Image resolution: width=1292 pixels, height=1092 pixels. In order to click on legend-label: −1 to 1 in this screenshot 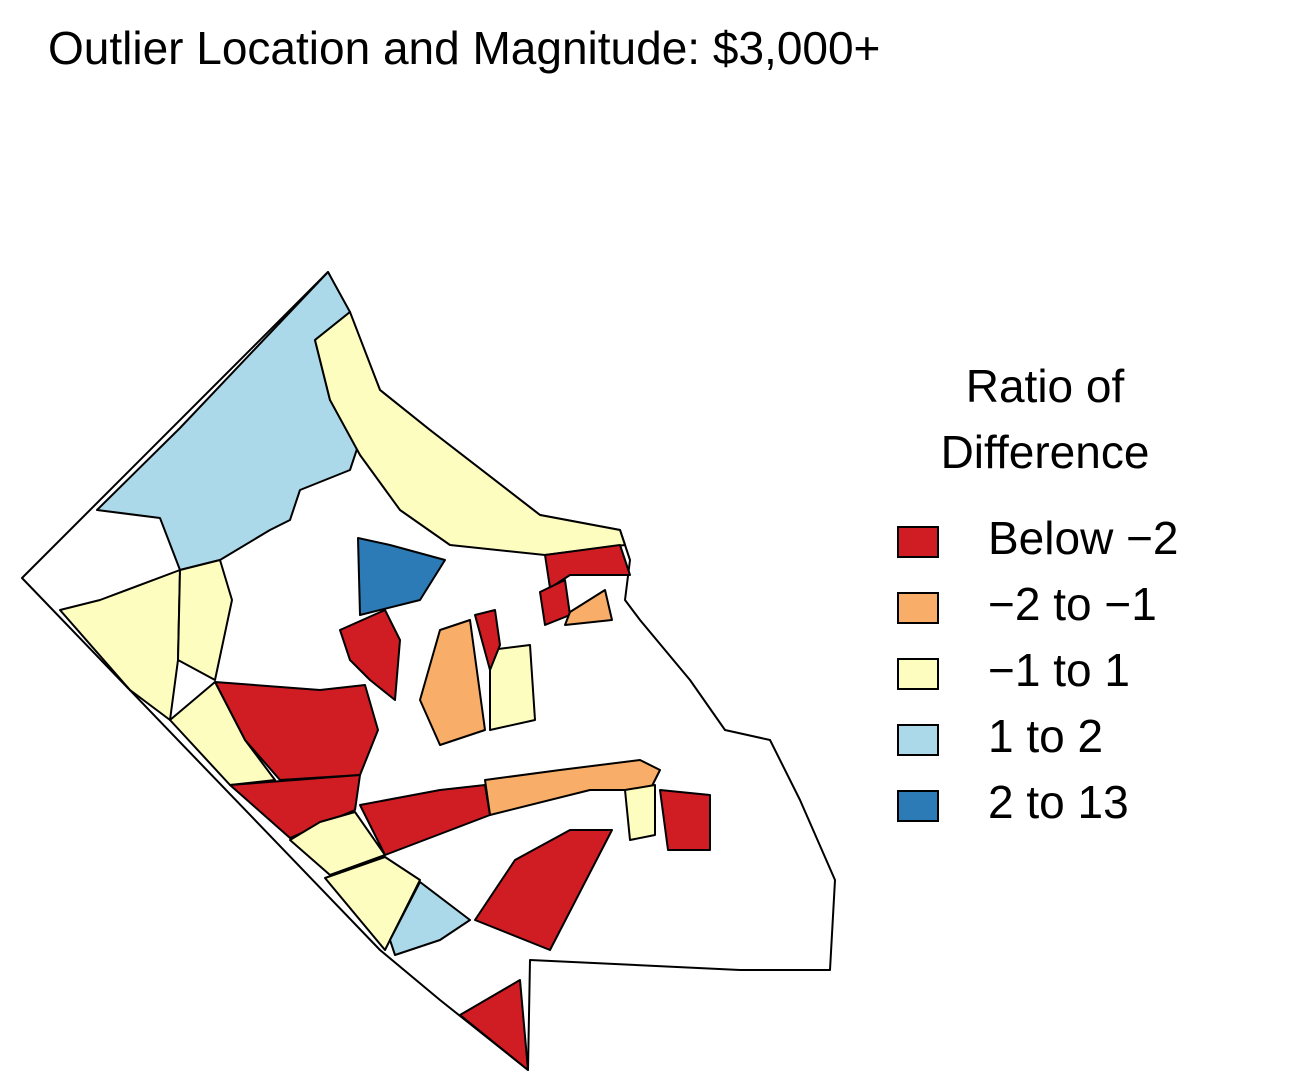, I will do `click(1059, 670)`.